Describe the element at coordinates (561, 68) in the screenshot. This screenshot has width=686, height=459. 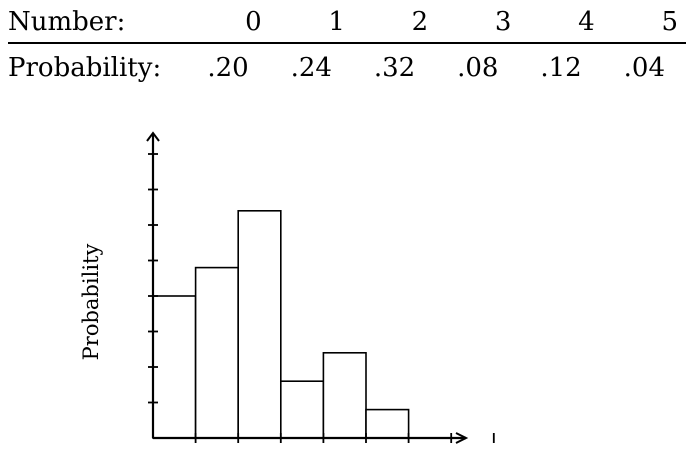
I see `probability-cell: .12` at that location.